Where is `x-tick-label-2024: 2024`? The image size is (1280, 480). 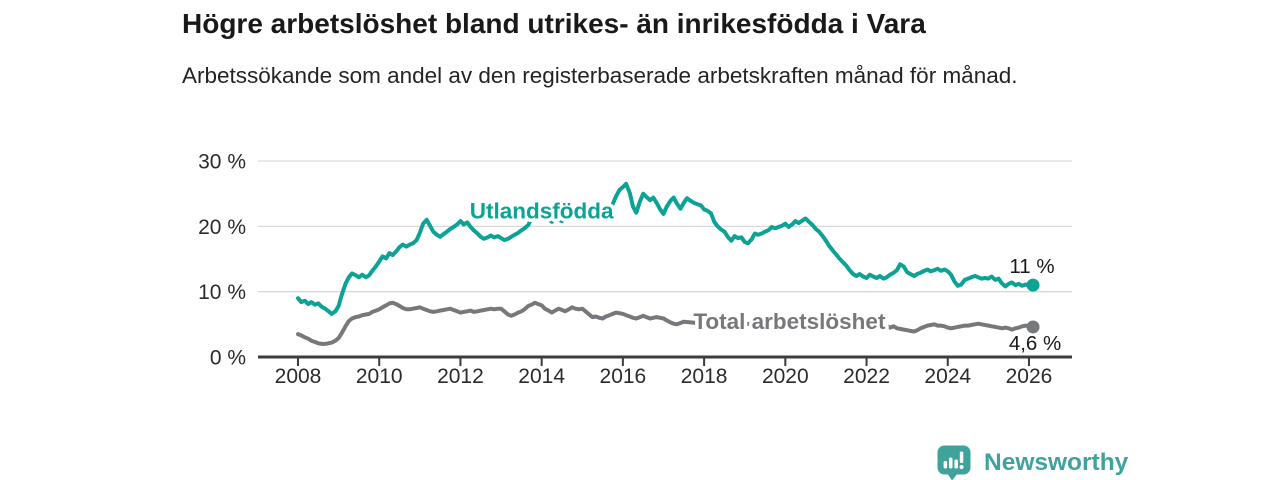 x-tick-label-2024: 2024 is located at coordinates (947, 376).